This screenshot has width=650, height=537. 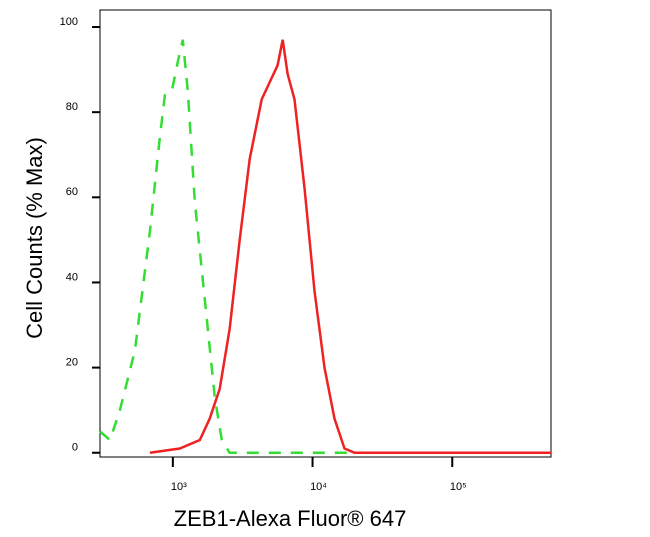 I want to click on x-tick-label: 10³, so click(x=179, y=487).